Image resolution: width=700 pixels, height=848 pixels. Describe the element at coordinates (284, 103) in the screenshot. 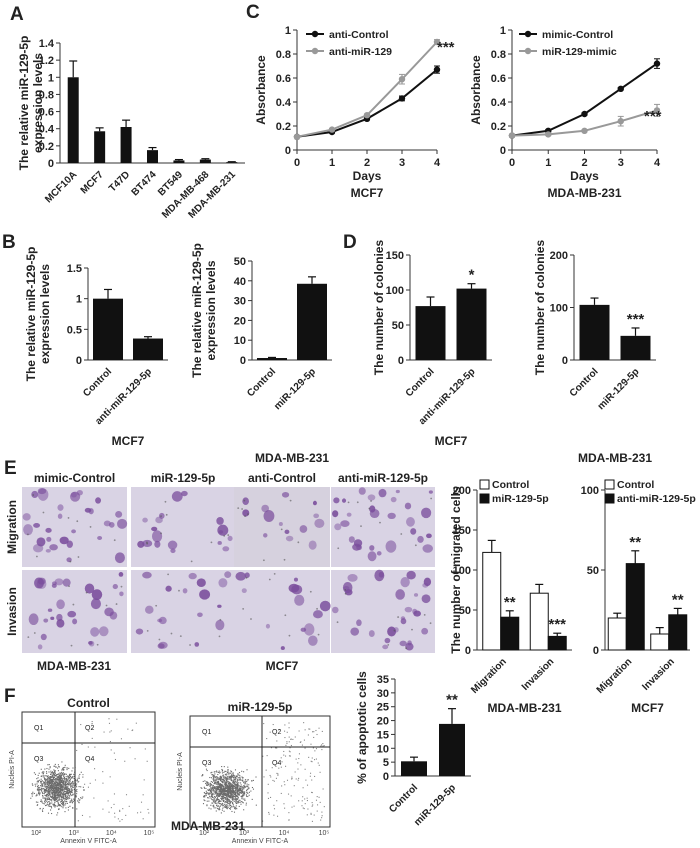

I see `y-tick-label: 0.4` at that location.